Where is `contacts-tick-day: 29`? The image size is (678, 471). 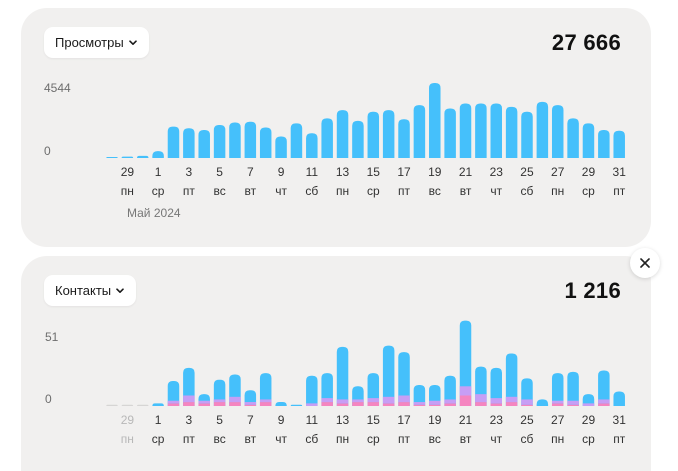 contacts-tick-day: 29 is located at coordinates (128, 420).